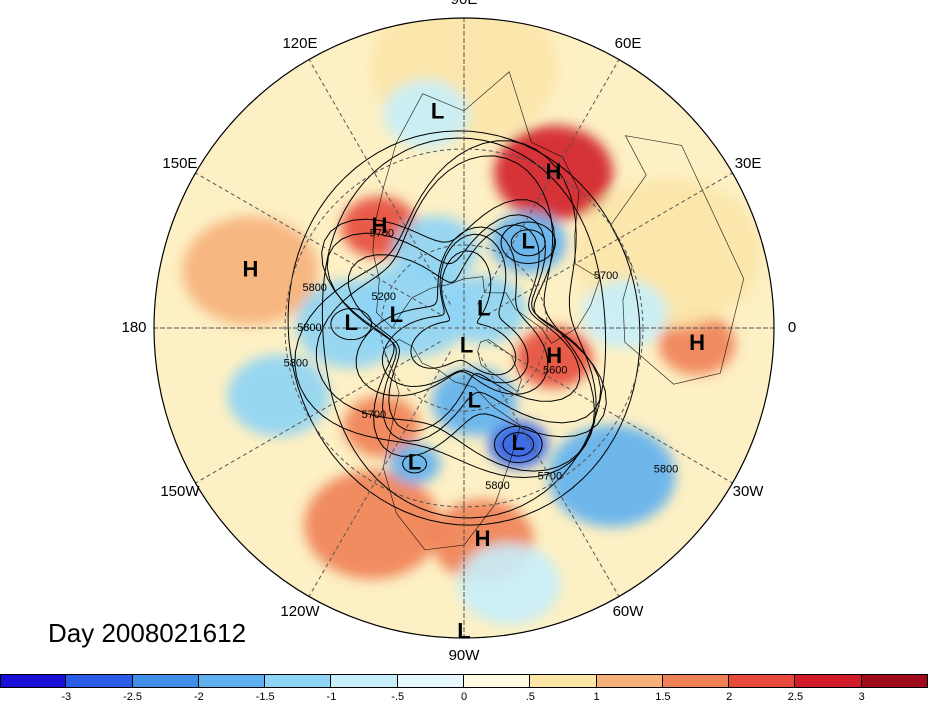 The image size is (928, 703). What do you see at coordinates (133, 697) in the screenshot?
I see `colorbar-tick-label: -2.5` at bounding box center [133, 697].